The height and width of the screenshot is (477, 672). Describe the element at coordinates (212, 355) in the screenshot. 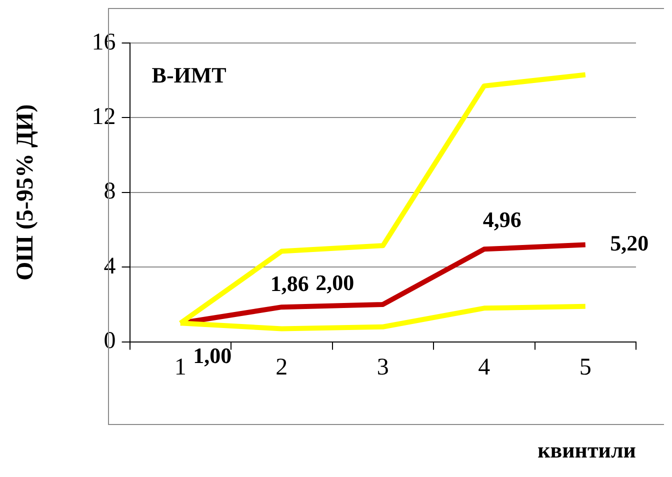

I see `data-label: 1,00` at that location.